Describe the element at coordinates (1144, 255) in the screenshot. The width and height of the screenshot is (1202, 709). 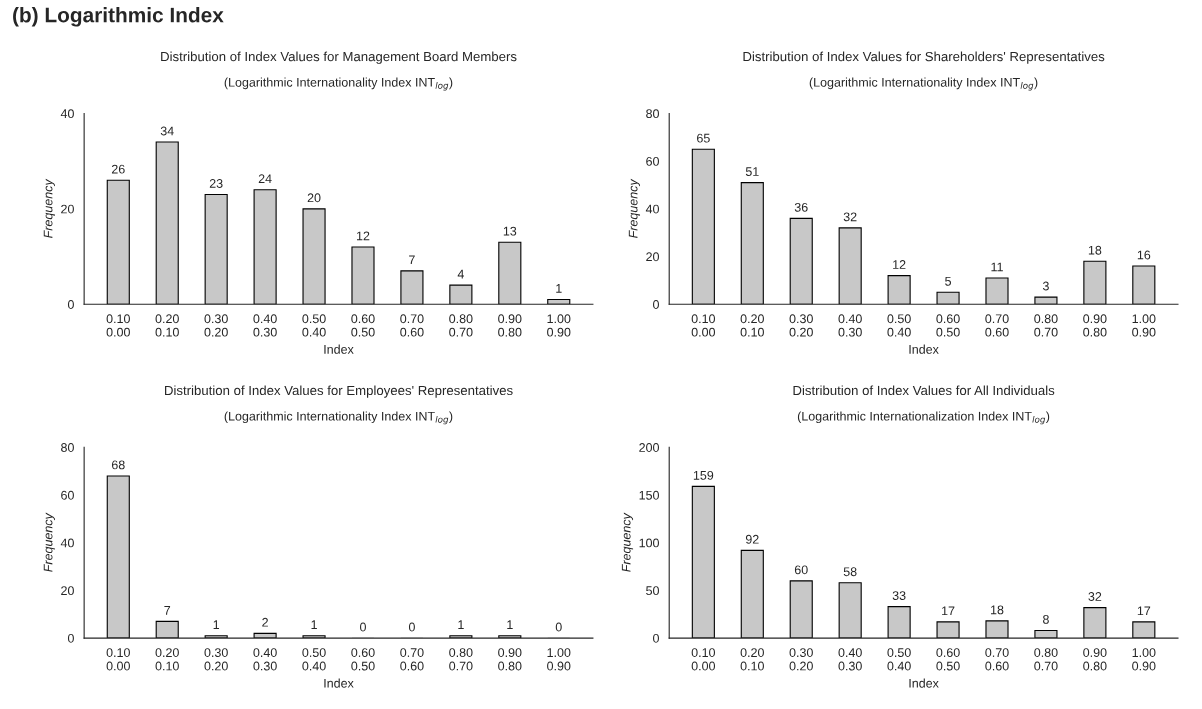
I see `data-label: 16` at that location.